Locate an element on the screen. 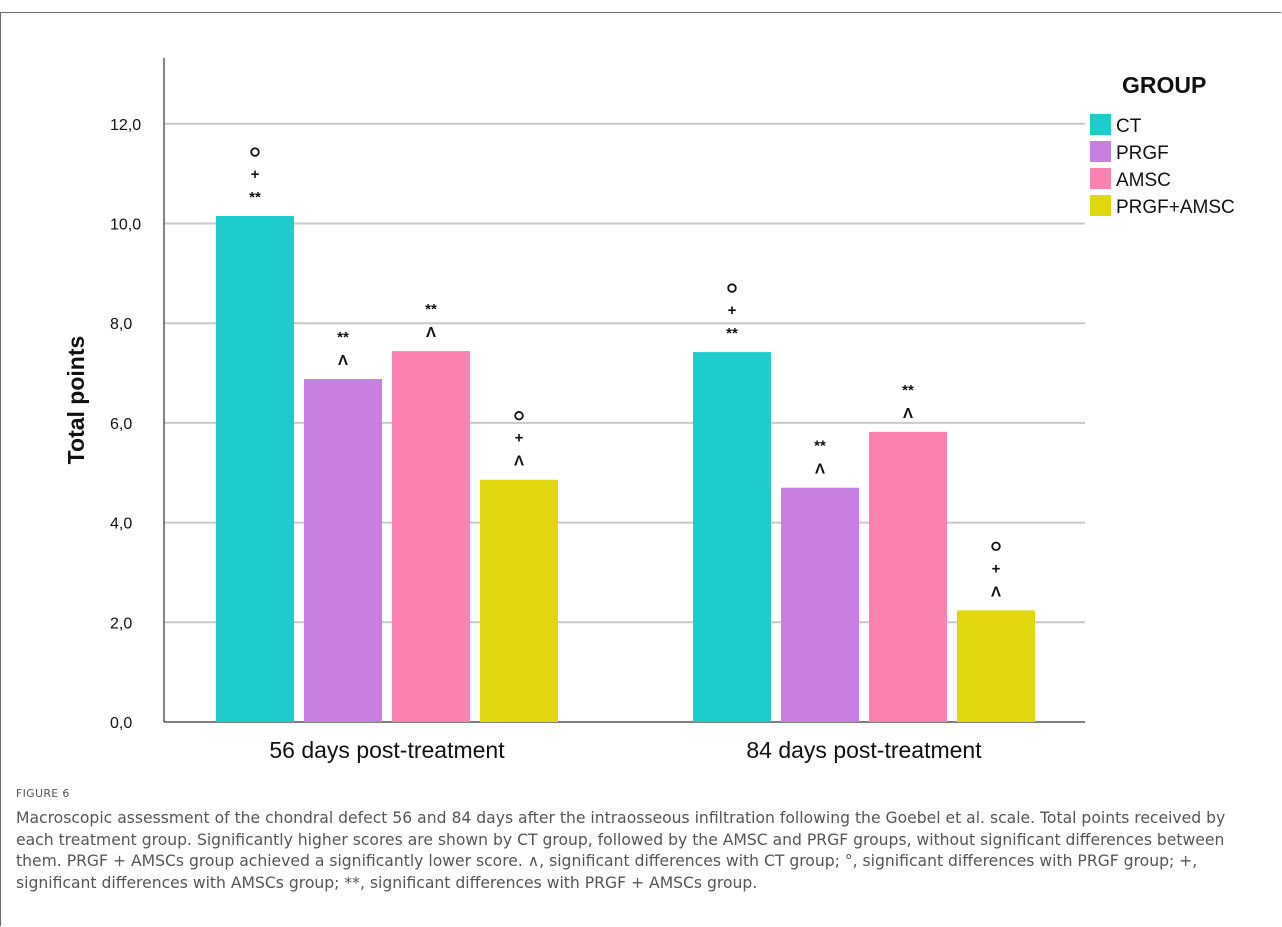 The width and height of the screenshot is (1282, 927). legend-label: PRGF is located at coordinates (1142, 153).